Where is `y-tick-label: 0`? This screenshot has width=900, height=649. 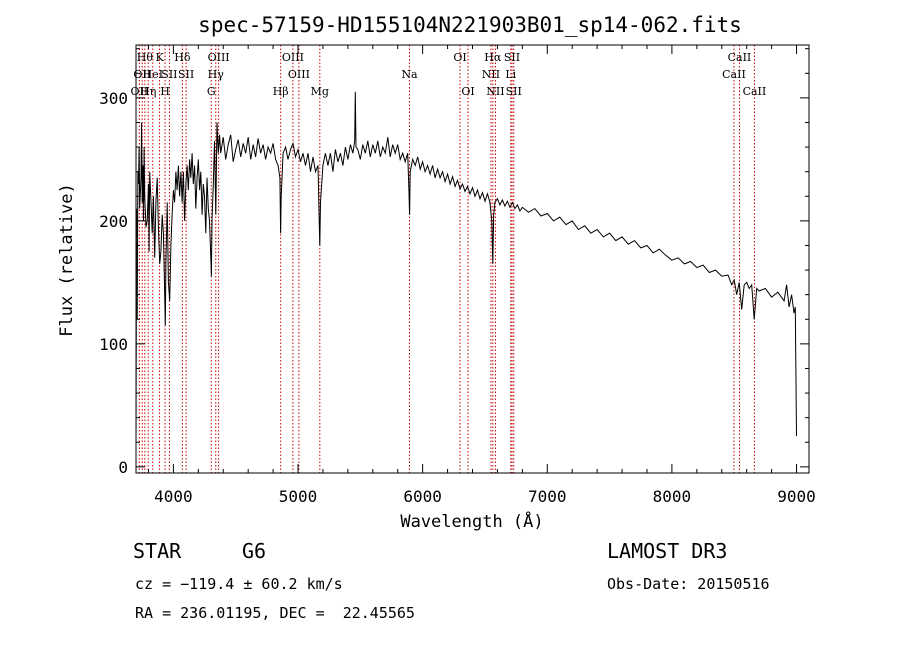
y-tick-label: 0 is located at coordinates (123, 467).